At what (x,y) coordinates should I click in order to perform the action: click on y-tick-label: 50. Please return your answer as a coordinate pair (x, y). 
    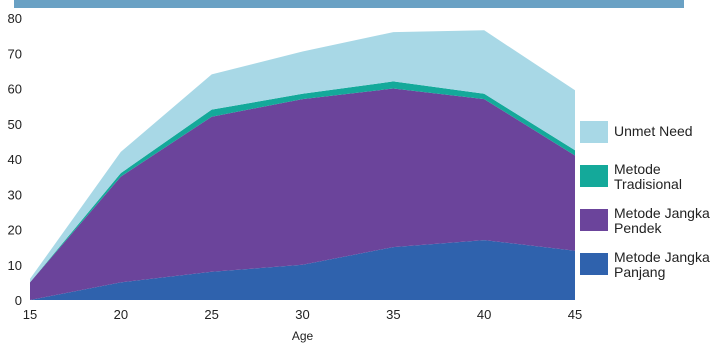
    Looking at the image, I should click on (15, 124).